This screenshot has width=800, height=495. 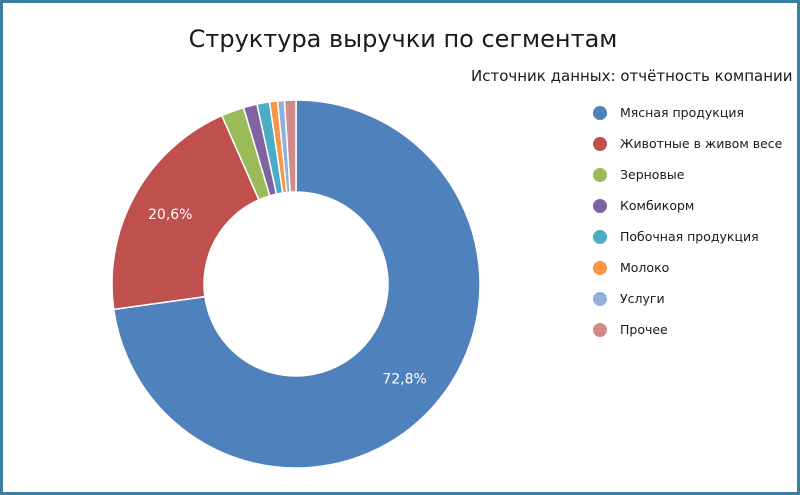 I want to click on legend-item-6: Услуги, so click(x=687, y=298).